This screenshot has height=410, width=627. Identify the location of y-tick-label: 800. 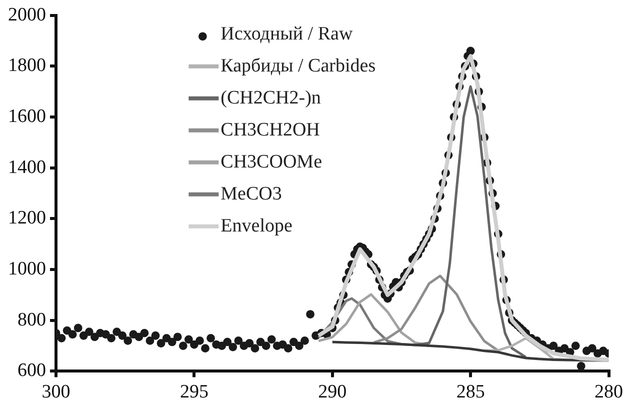
(32, 319).